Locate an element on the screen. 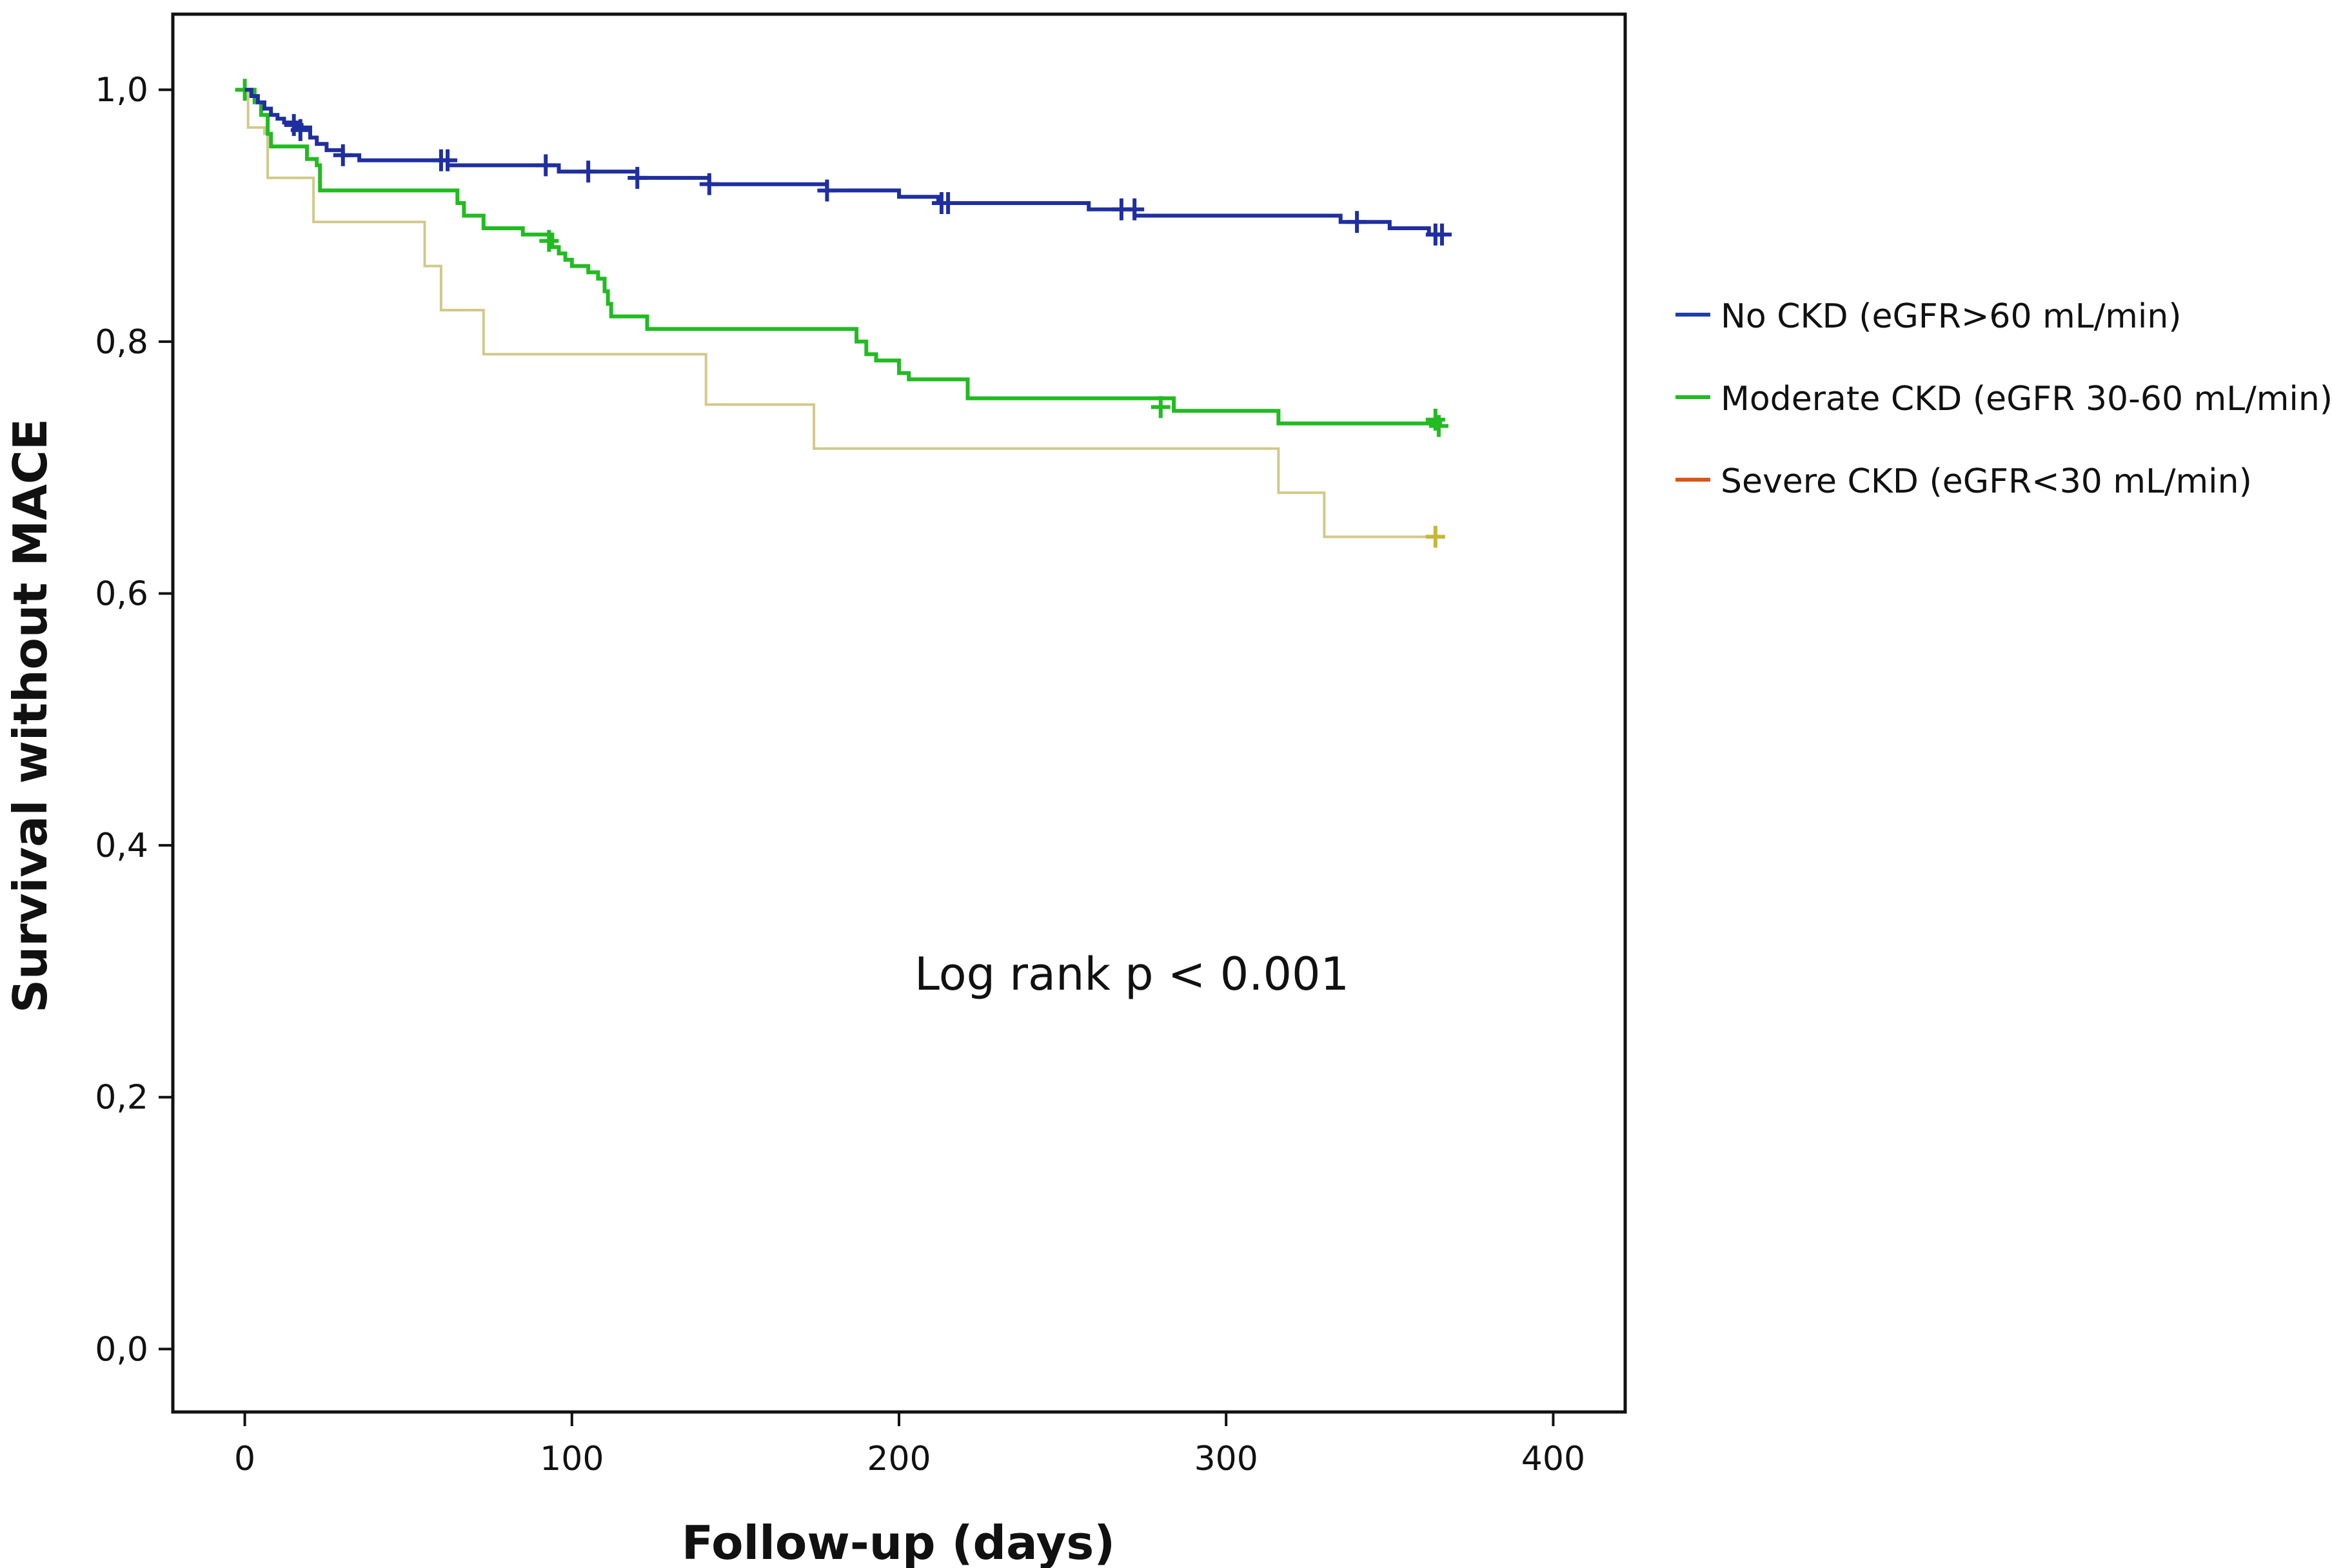 The height and width of the screenshot is (1568, 2332). y-tick-label: 1,0 is located at coordinates (121, 90).